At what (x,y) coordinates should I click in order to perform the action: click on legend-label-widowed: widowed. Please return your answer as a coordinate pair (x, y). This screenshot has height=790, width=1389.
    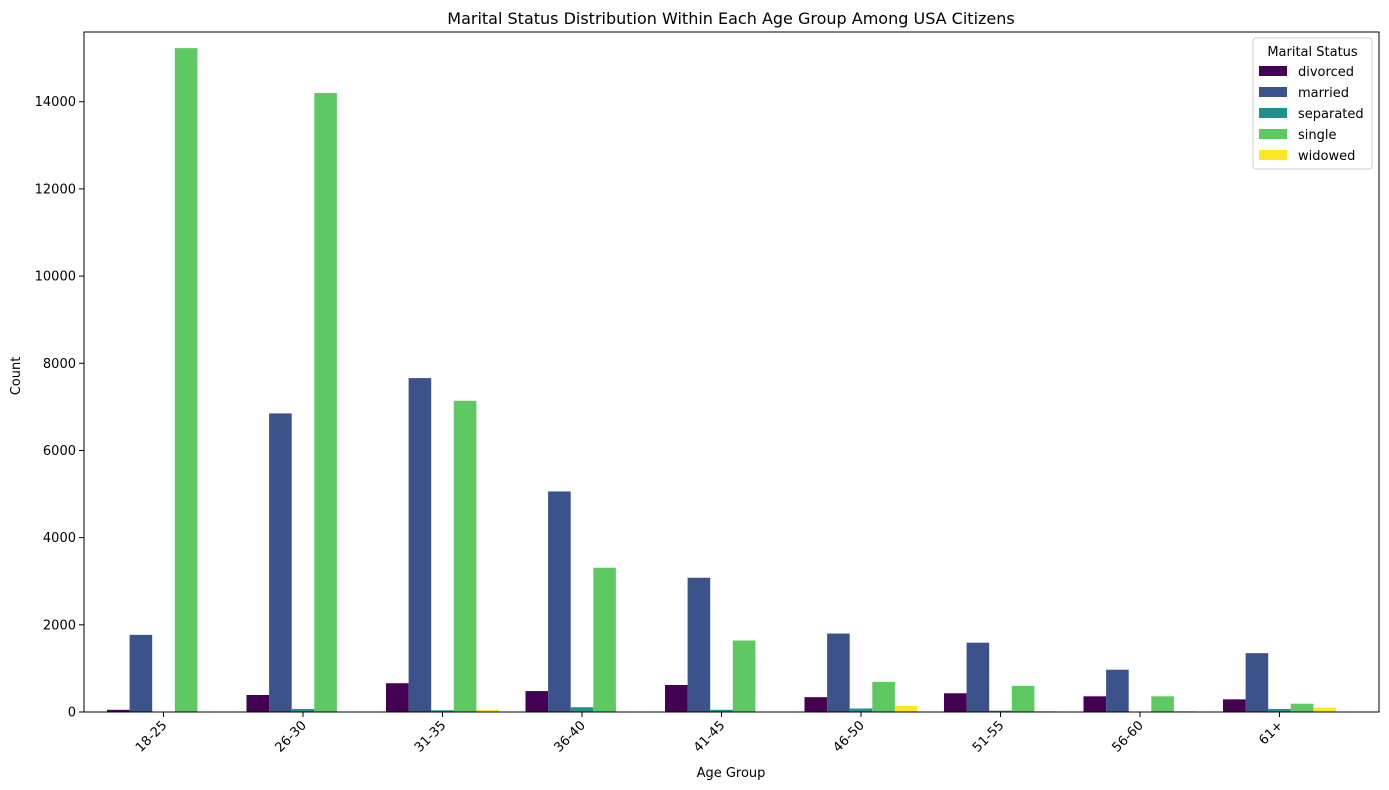
    Looking at the image, I should click on (1326, 156).